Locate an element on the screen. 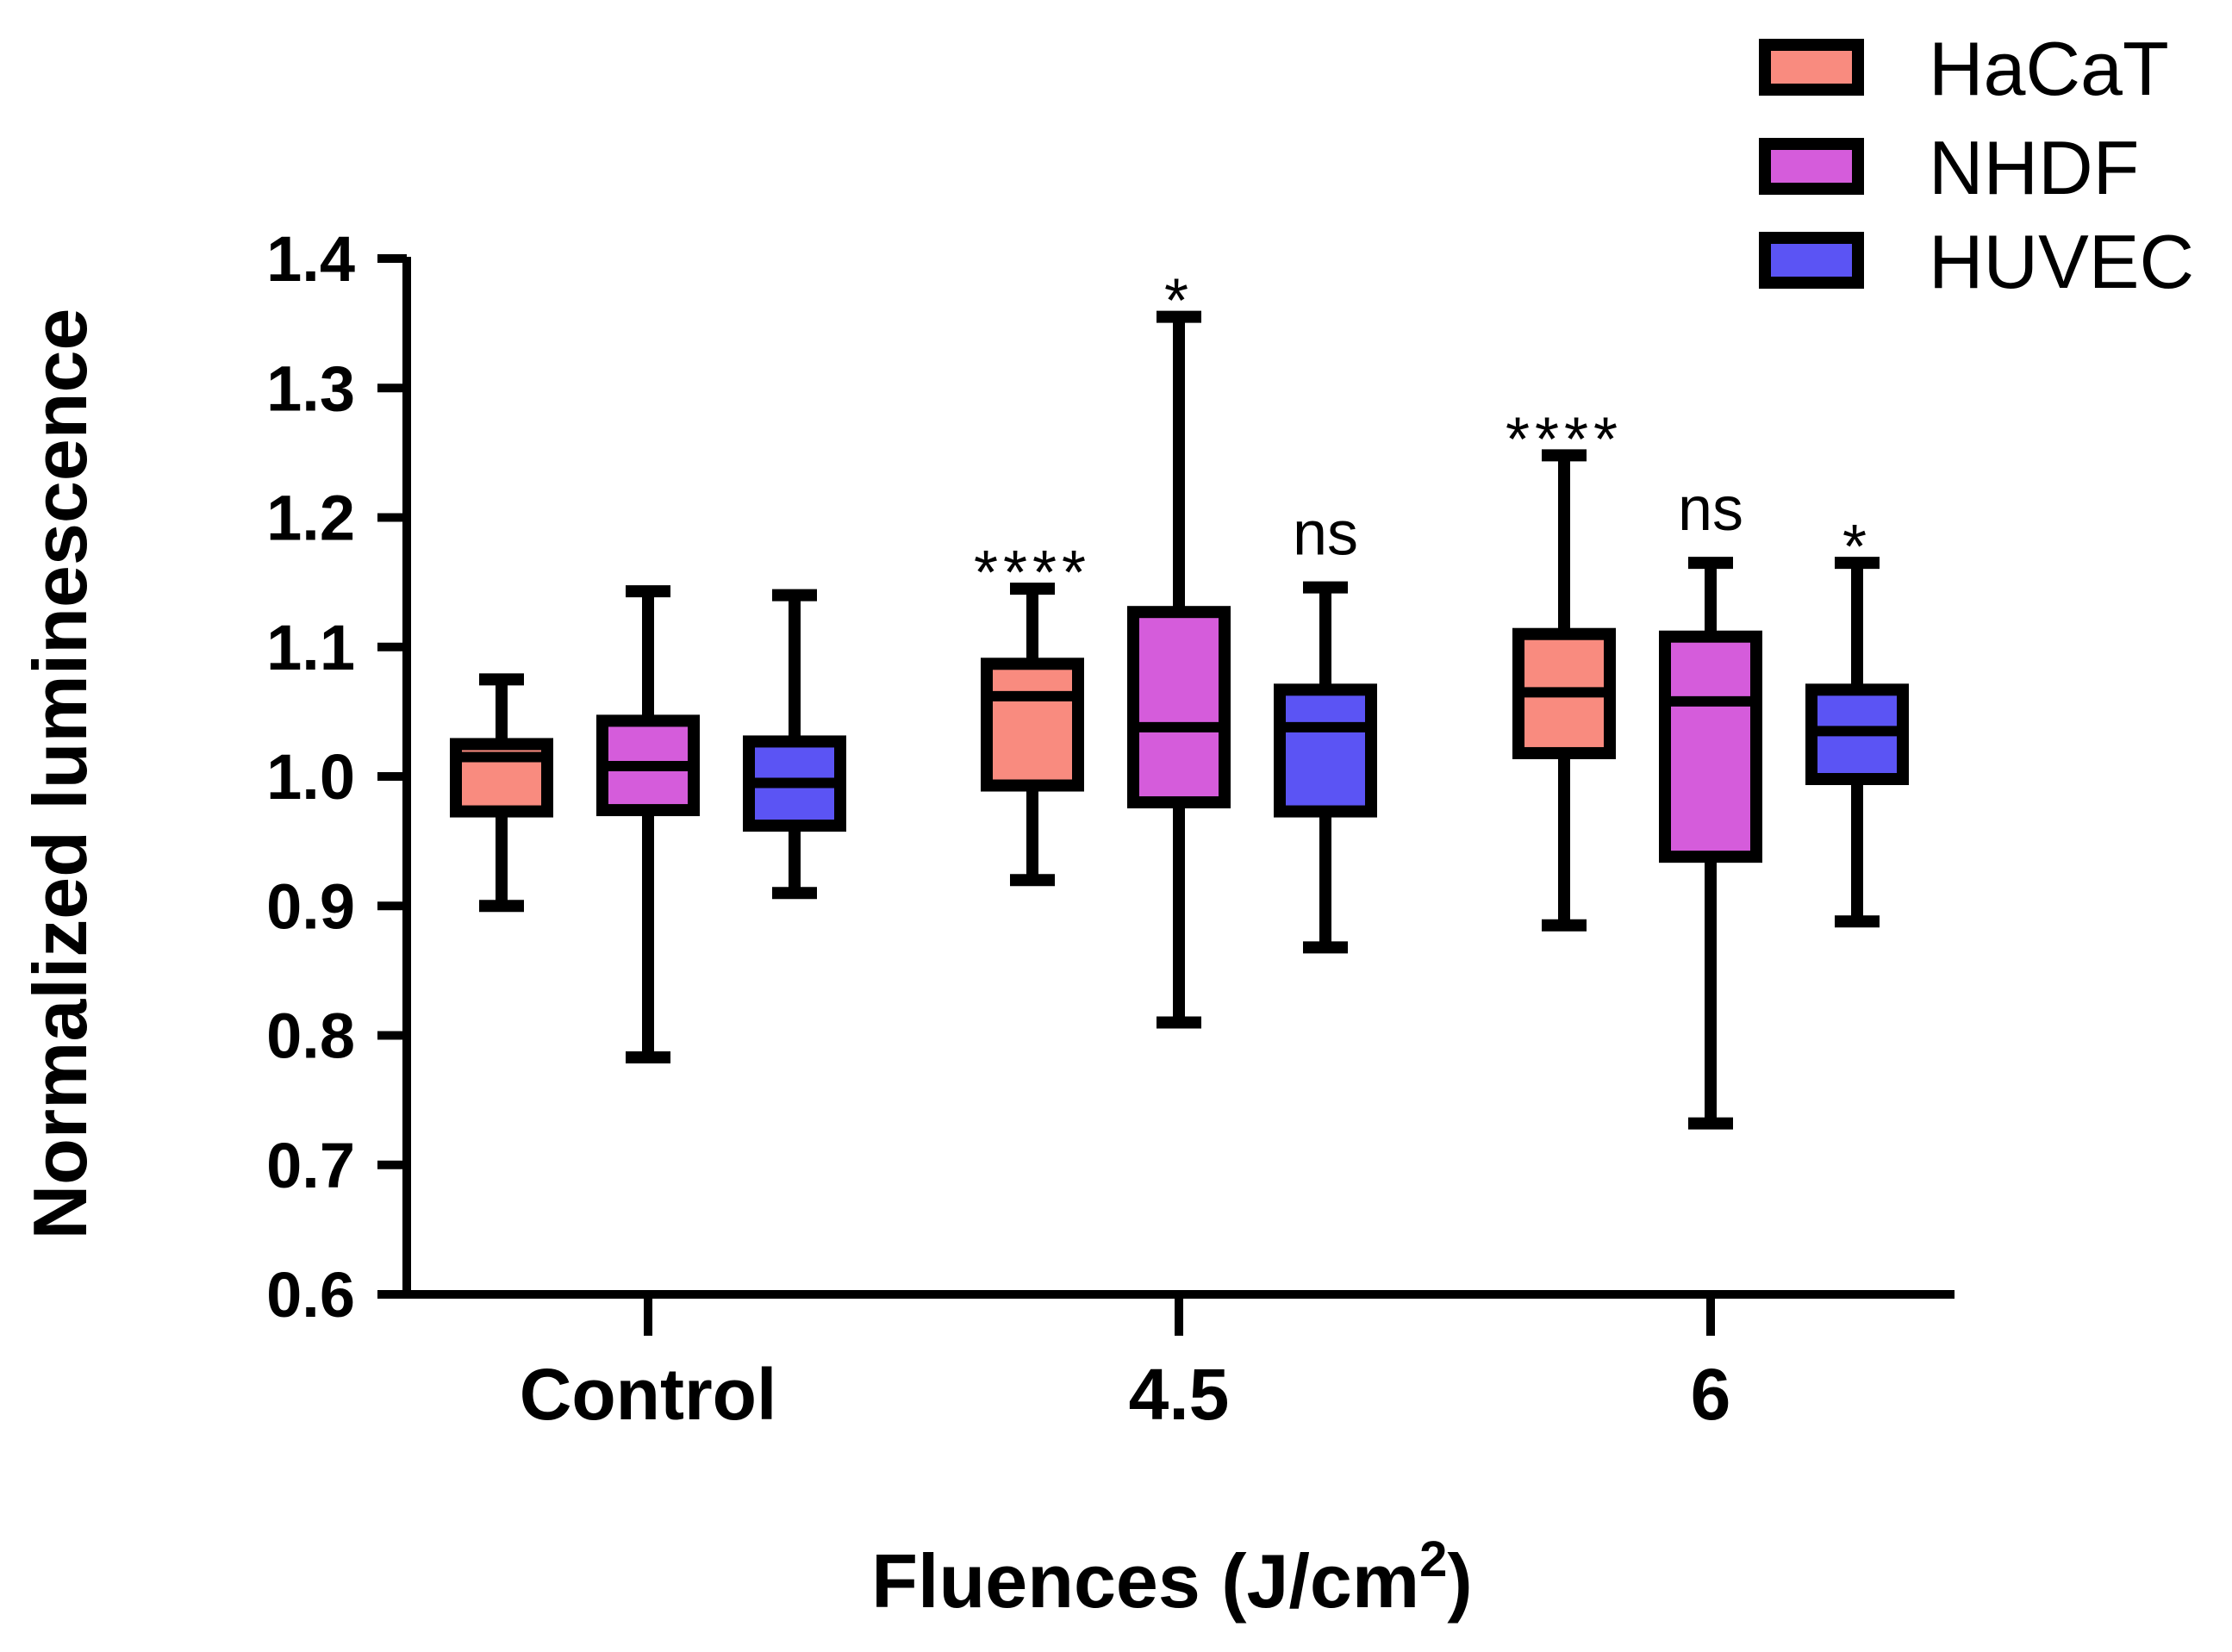 This screenshot has width=2232, height=1652. y-tick-label: 0.6 is located at coordinates (310, 1295).